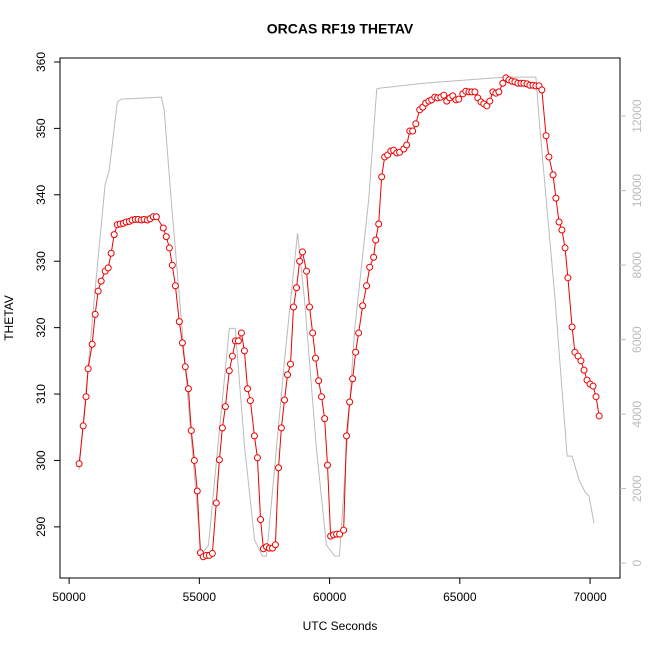 This screenshot has width=650, height=655. What do you see at coordinates (41, 394) in the screenshot?
I see `y-tick-label: 310` at bounding box center [41, 394].